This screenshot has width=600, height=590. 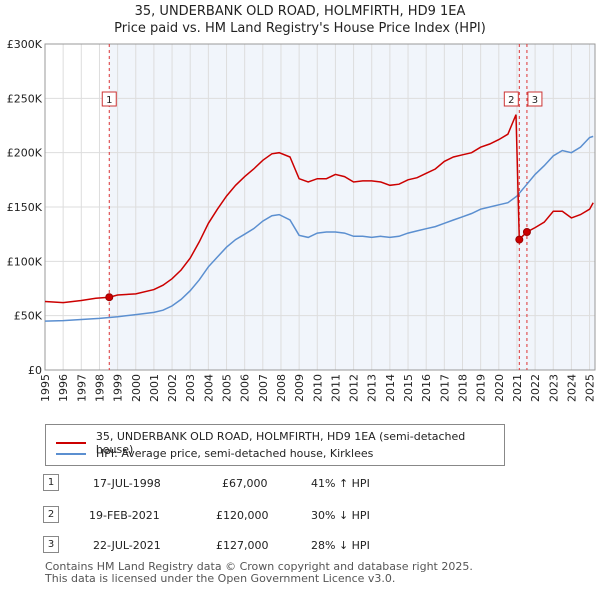 What do you see at coordinates (300, 546) in the screenshot?
I see `transaction-row: 3 22-JUL-2021 £127,000 28% ↓ HPI` at bounding box center [300, 546].